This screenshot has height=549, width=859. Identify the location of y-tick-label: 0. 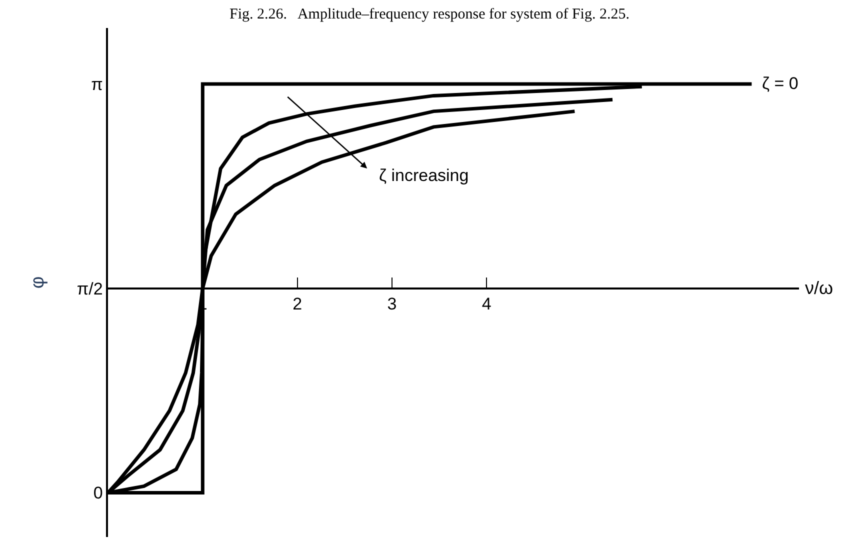
(98, 493).